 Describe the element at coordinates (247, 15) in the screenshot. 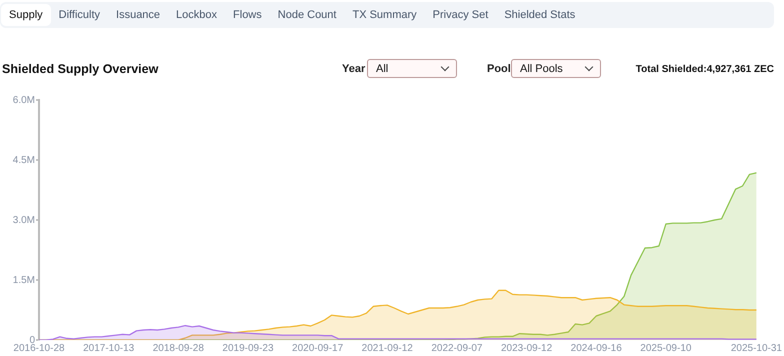

I see `text: Flows` at that location.